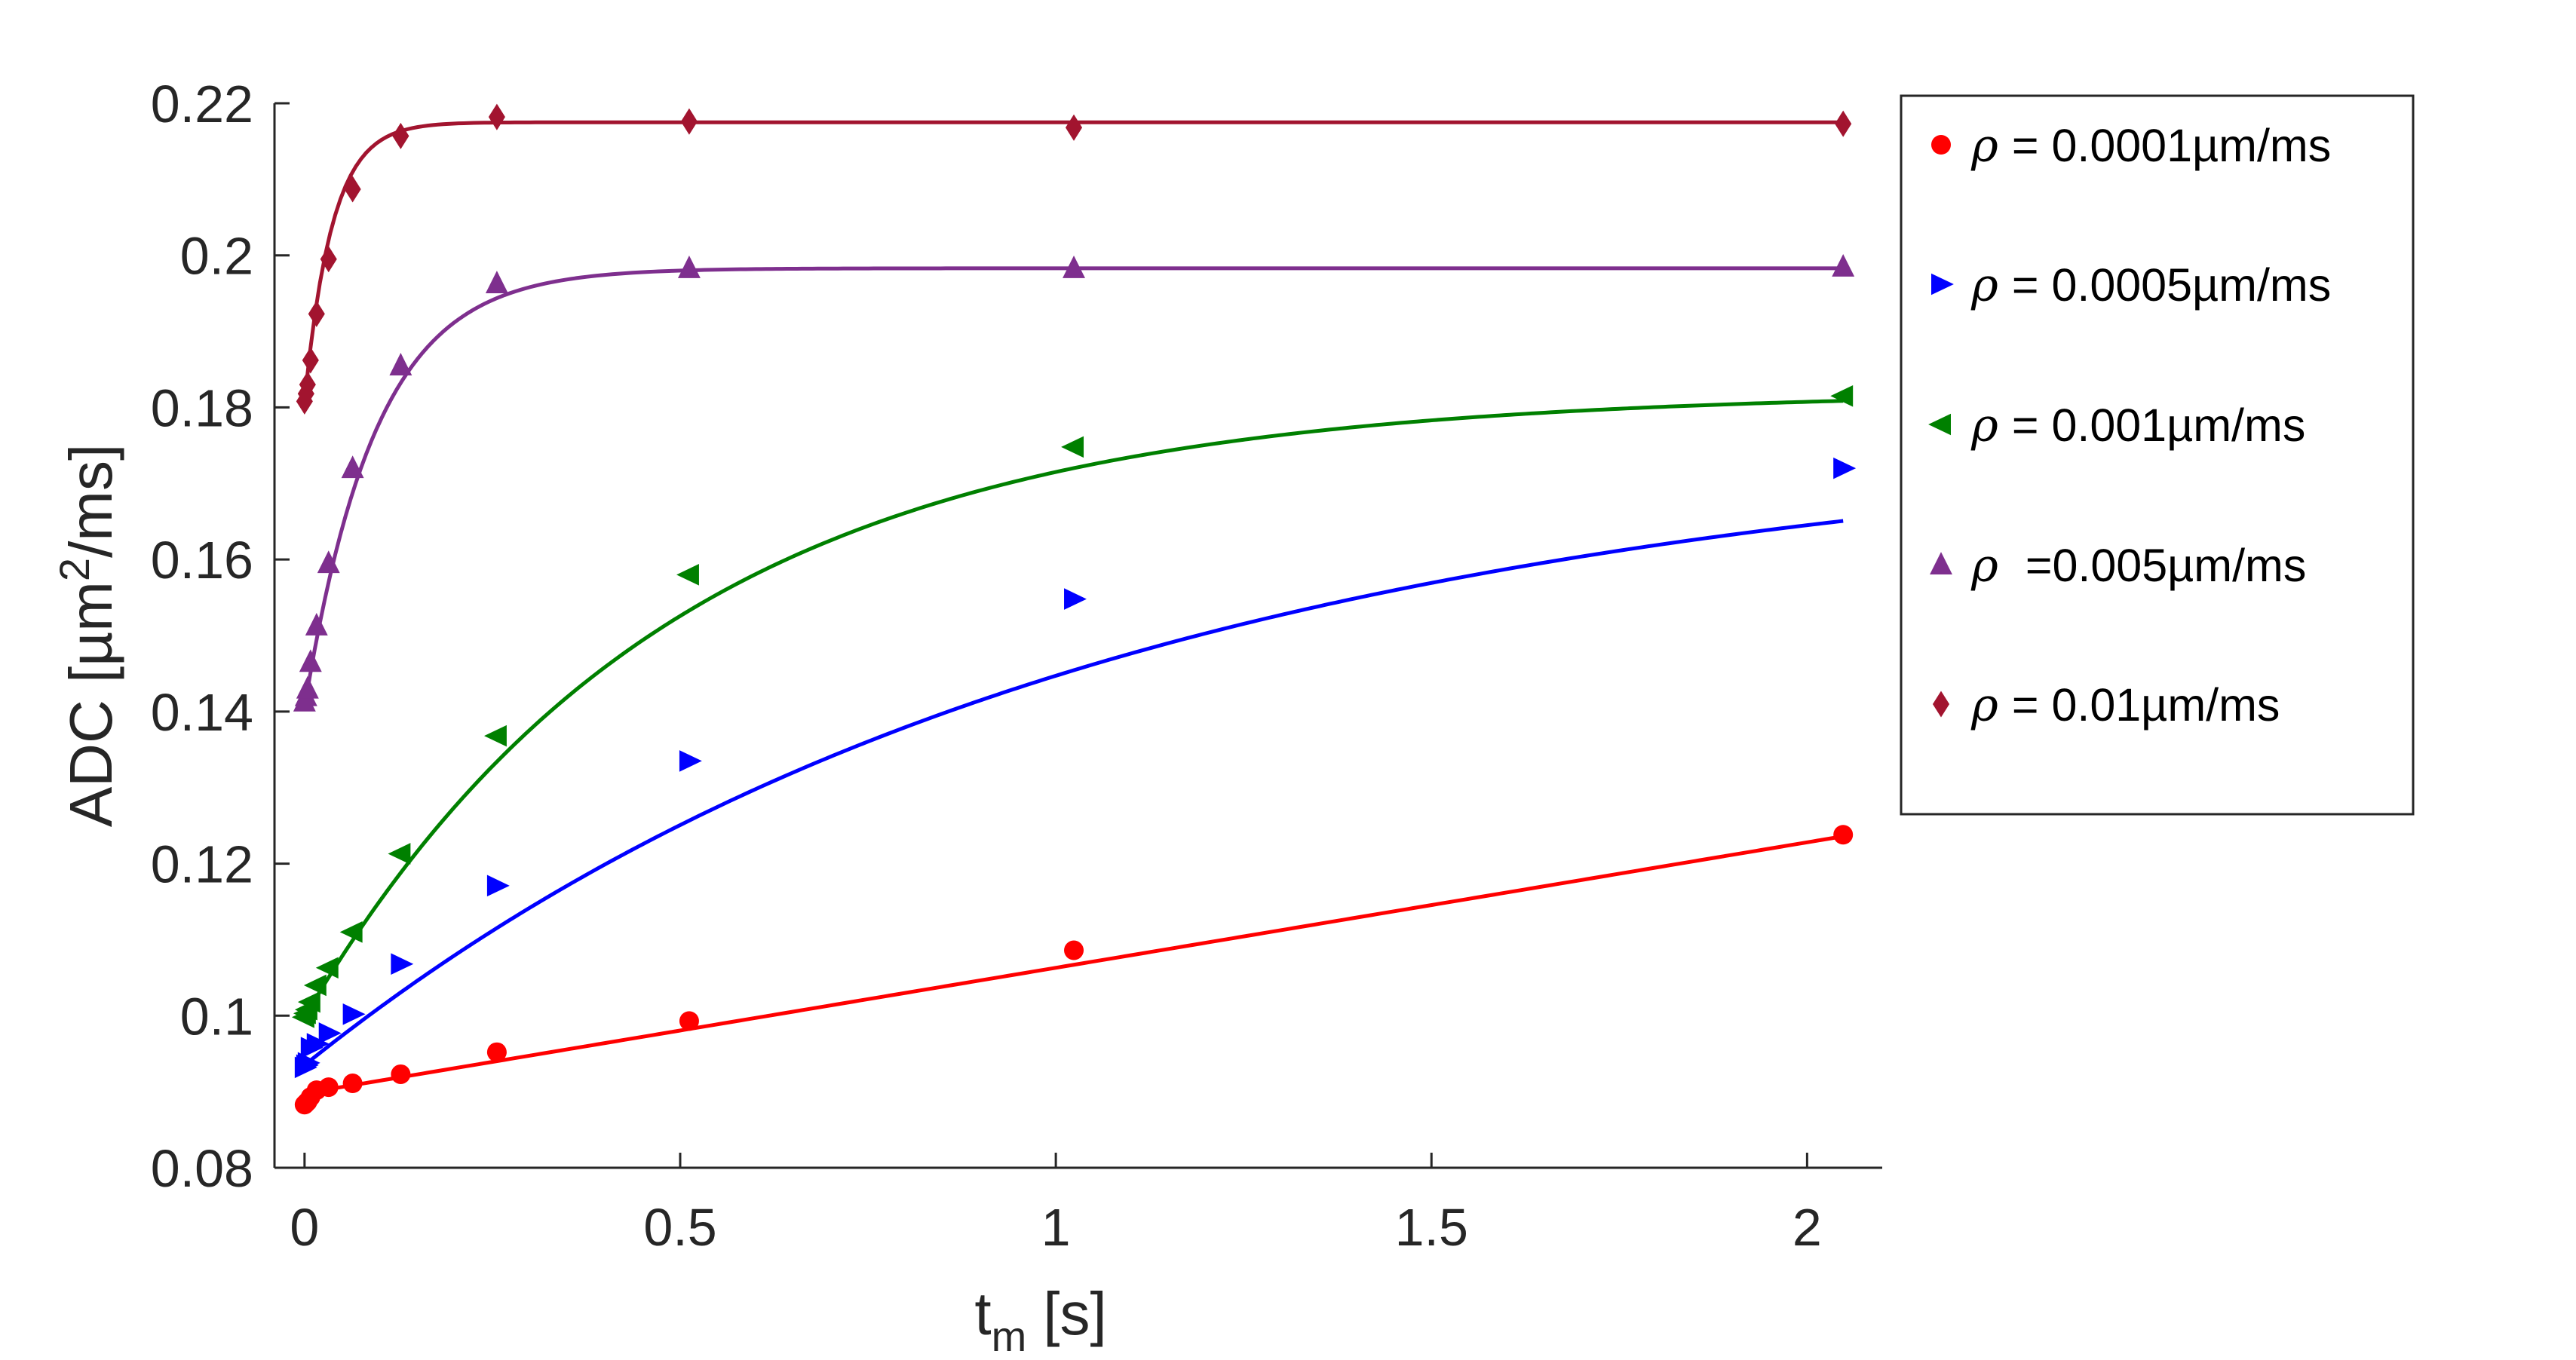 The width and height of the screenshot is (2576, 1360). What do you see at coordinates (304, 1227) in the screenshot?
I see `x-tick-label: 0` at bounding box center [304, 1227].